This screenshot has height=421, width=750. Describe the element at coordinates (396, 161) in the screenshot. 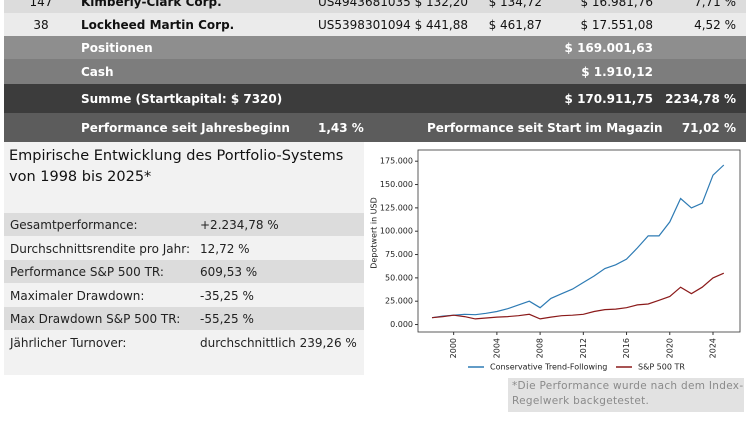

I see `y-tick-label: 175.000` at that location.